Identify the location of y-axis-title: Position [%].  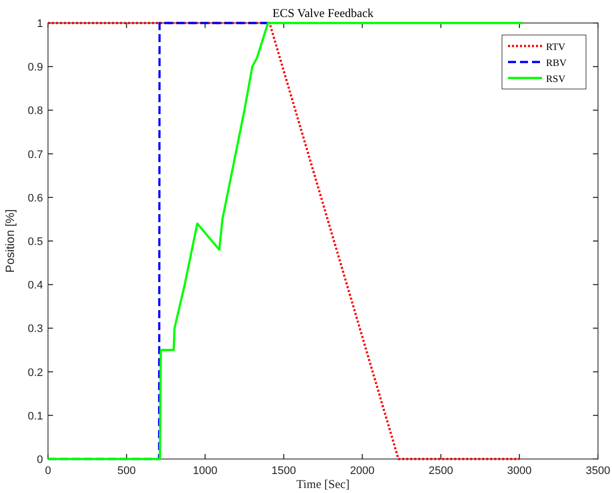
(10, 241).